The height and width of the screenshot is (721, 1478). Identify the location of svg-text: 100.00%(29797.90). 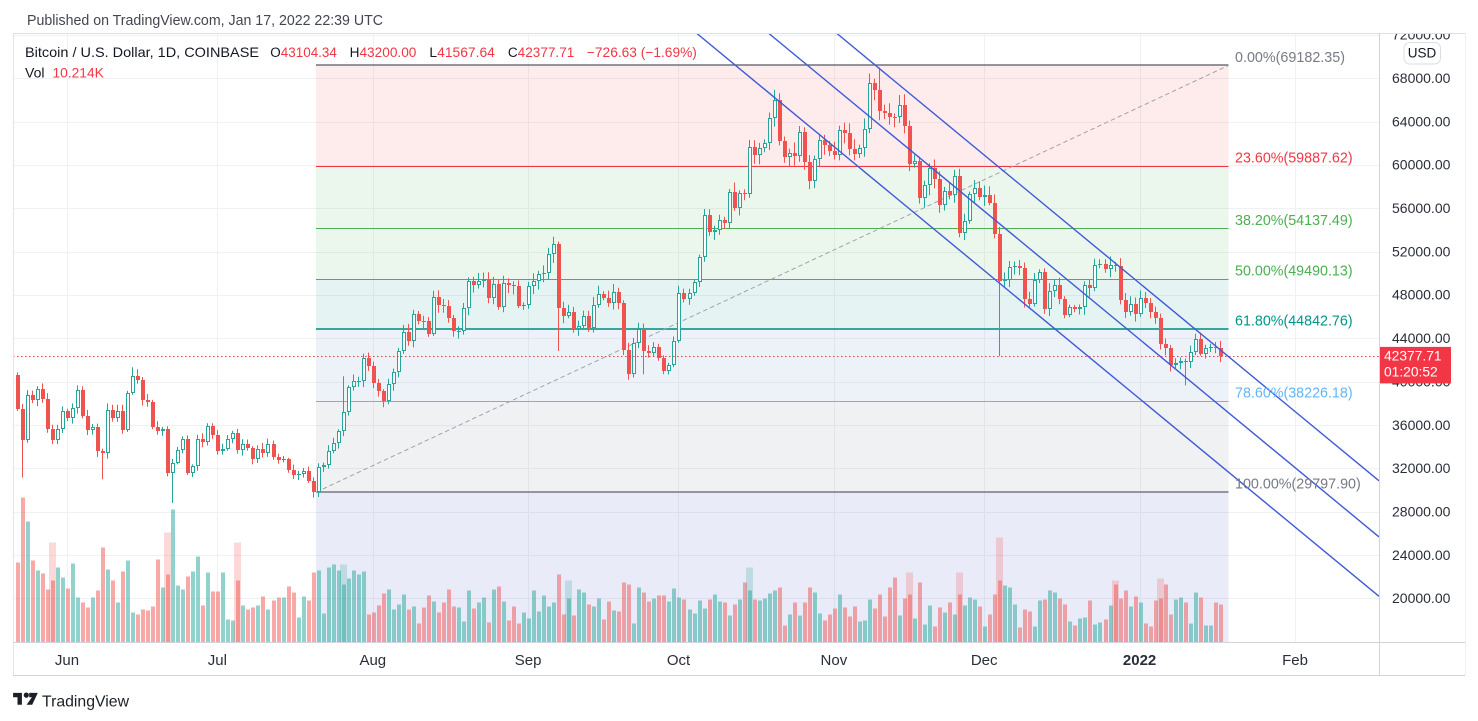
(1298, 485).